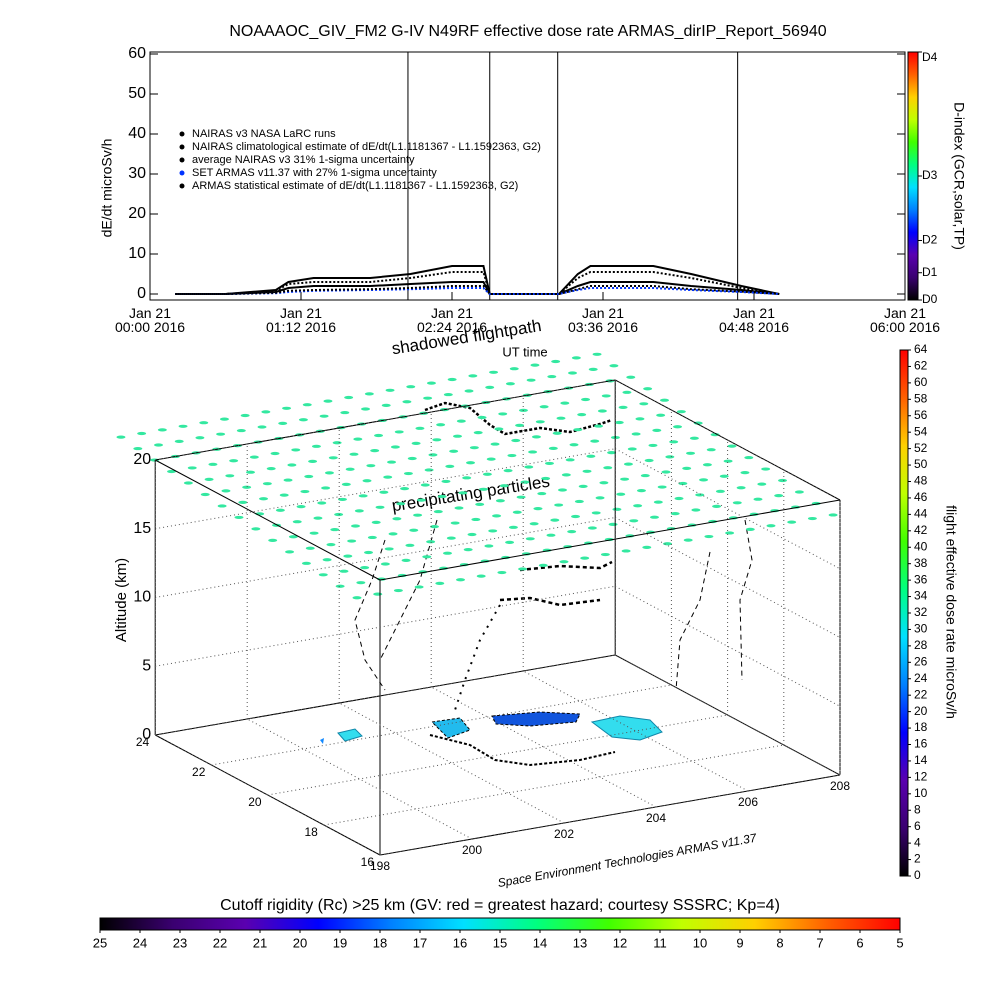  What do you see at coordinates (951, 612) in the screenshot?
I see `colorbar-label: flight effective dose rate microSv/h` at bounding box center [951, 612].